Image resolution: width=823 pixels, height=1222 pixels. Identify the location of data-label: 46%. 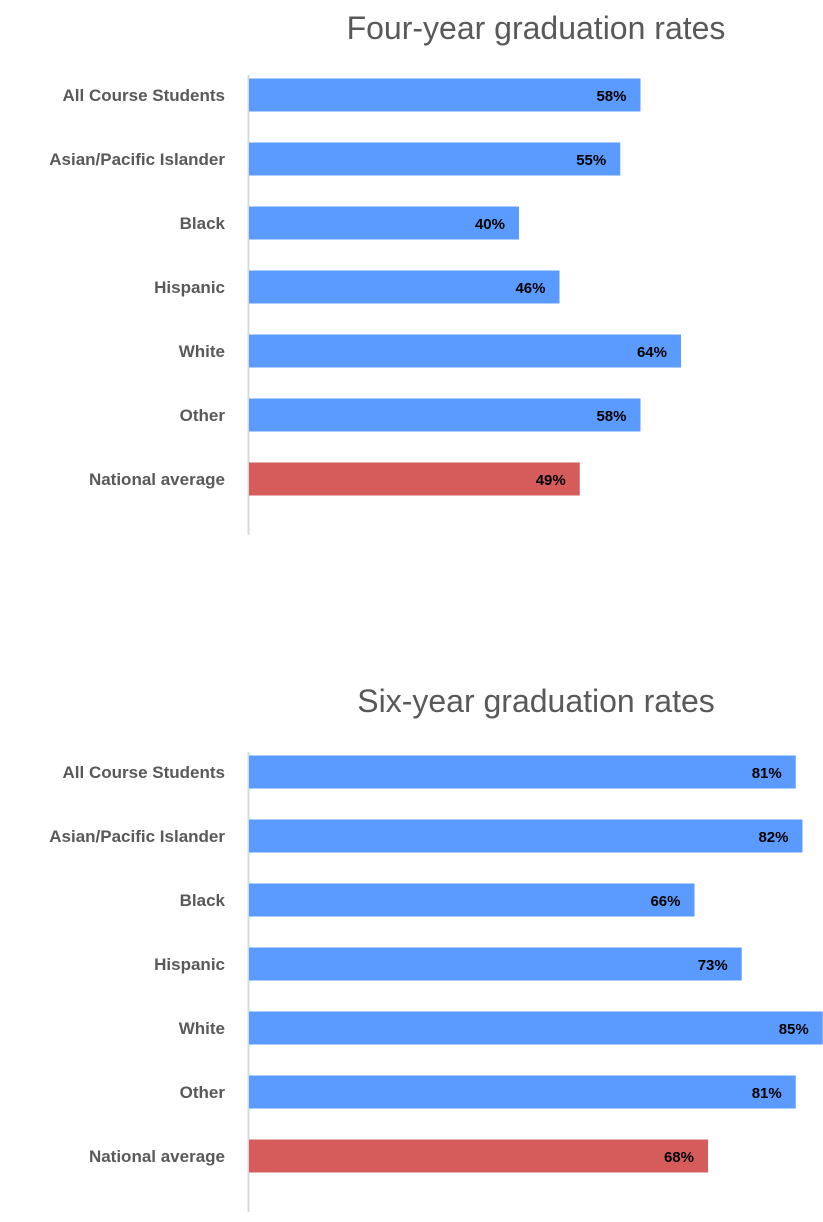
(530, 288).